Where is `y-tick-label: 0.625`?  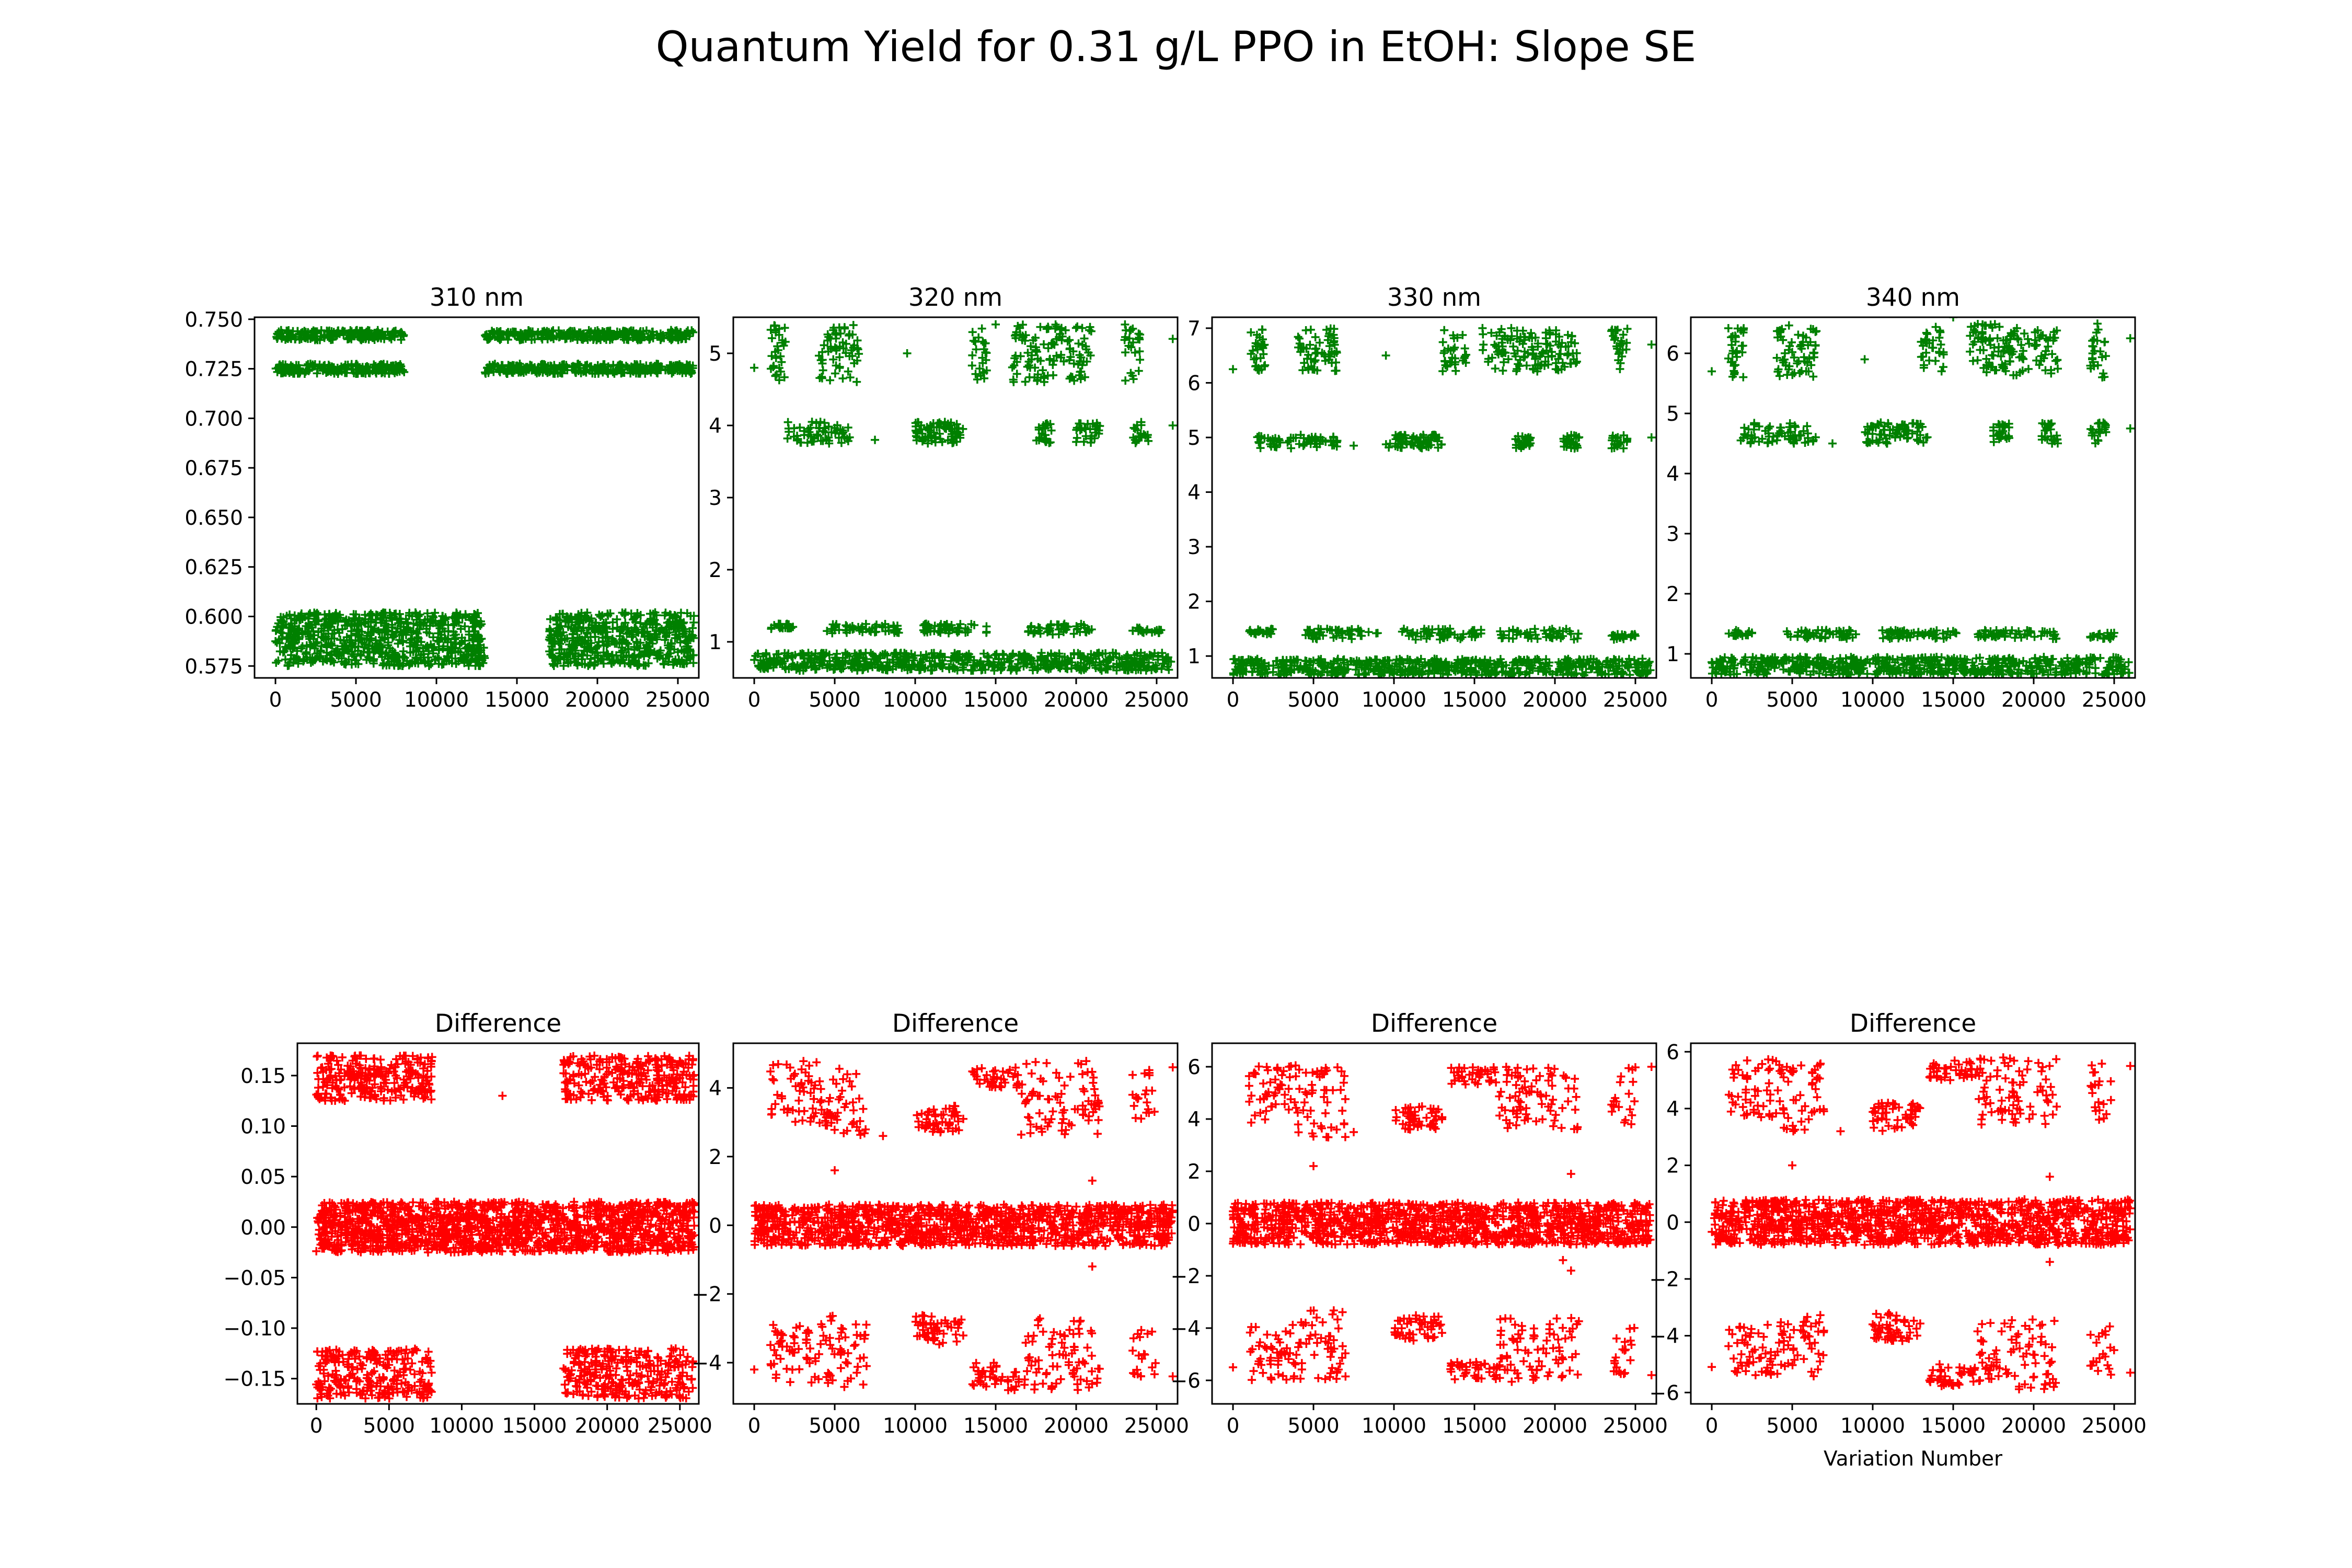
y-tick-label: 0.625 is located at coordinates (214, 568).